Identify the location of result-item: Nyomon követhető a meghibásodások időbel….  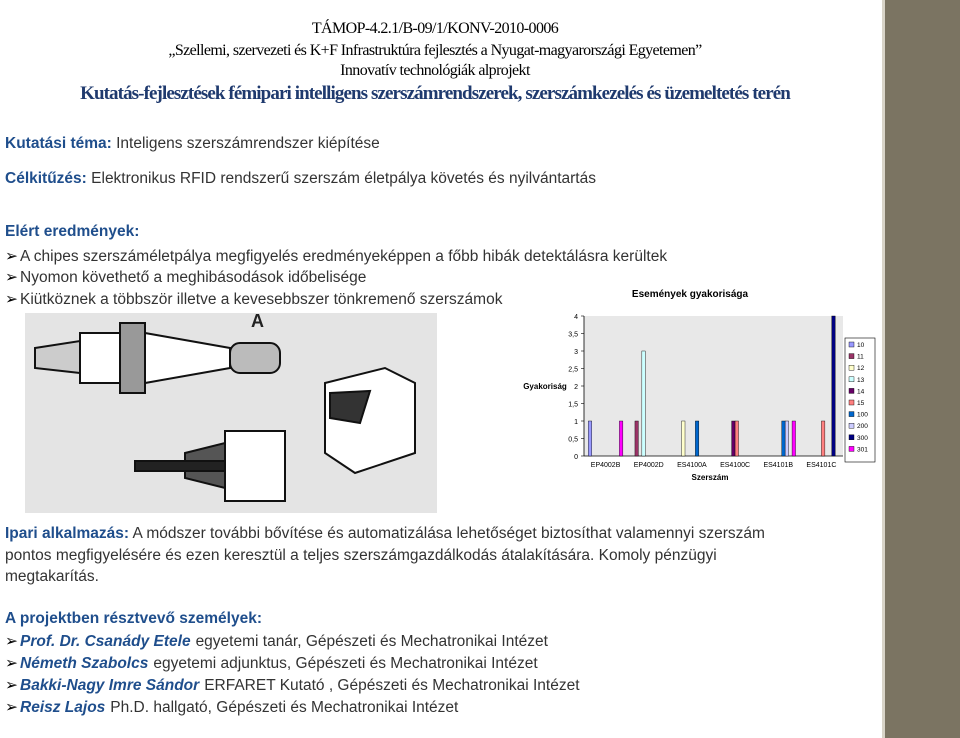
(185, 277).